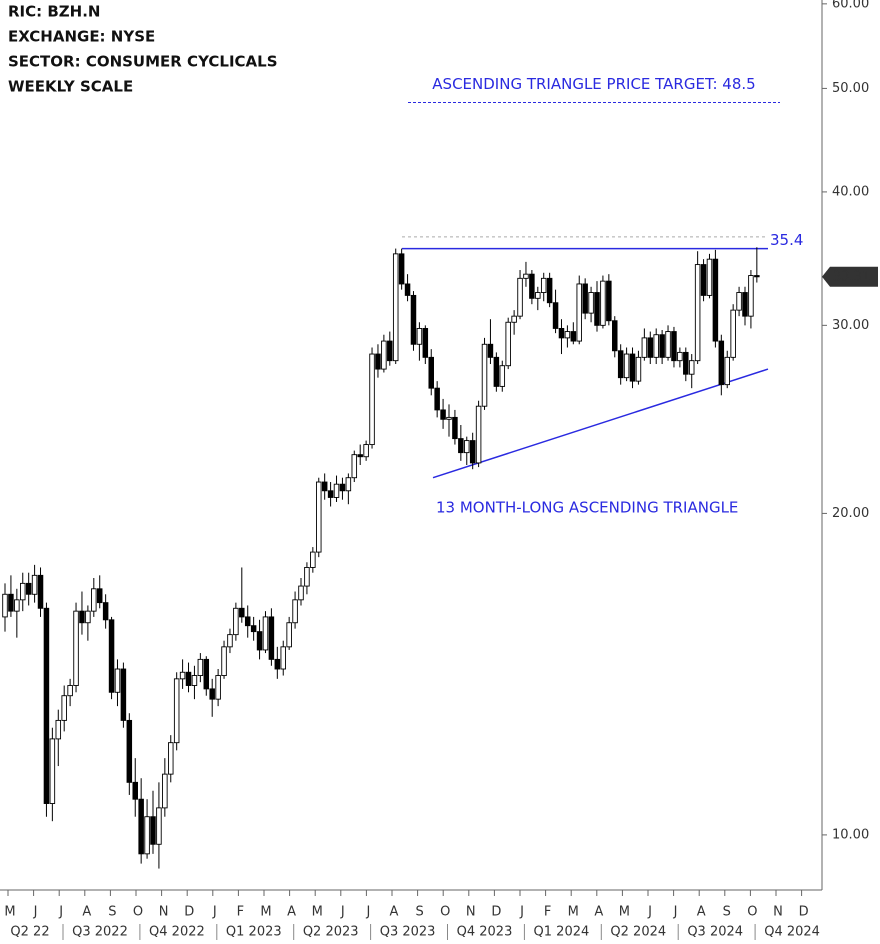 Image resolution: width=880 pixels, height=944 pixels. Describe the element at coordinates (100, 932) in the screenshot. I see `quarter-label: Q3 2022` at that location.